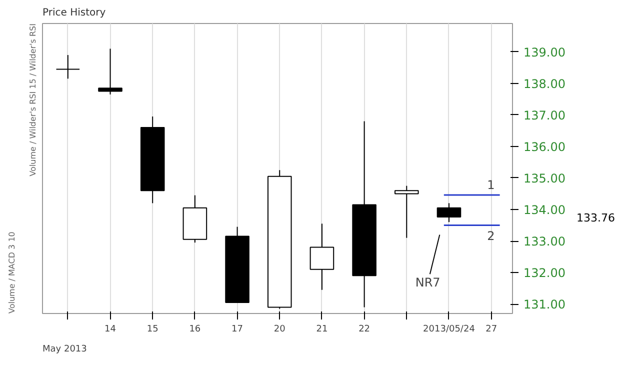 This screenshot has width=632, height=381. I want to click on y-tick-label: 132.00, so click(545, 273).